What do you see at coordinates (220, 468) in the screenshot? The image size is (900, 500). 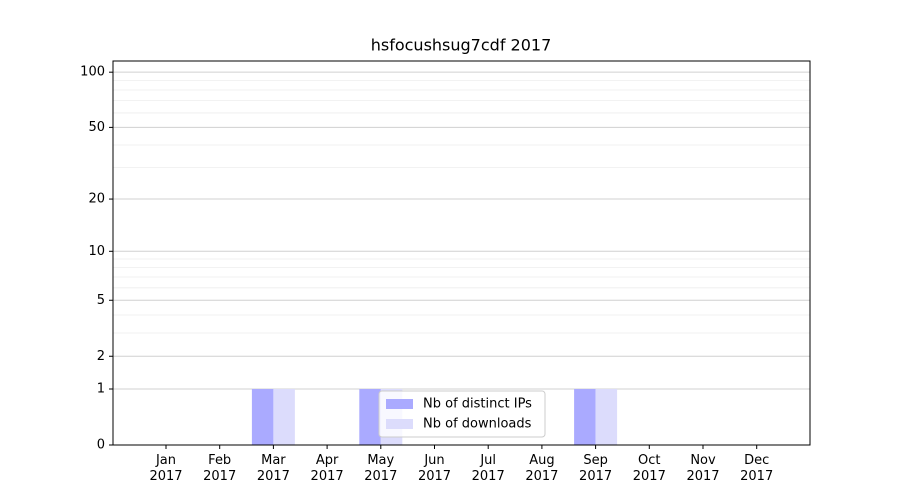 I see `x-tick-label: Feb 2017` at bounding box center [220, 468].